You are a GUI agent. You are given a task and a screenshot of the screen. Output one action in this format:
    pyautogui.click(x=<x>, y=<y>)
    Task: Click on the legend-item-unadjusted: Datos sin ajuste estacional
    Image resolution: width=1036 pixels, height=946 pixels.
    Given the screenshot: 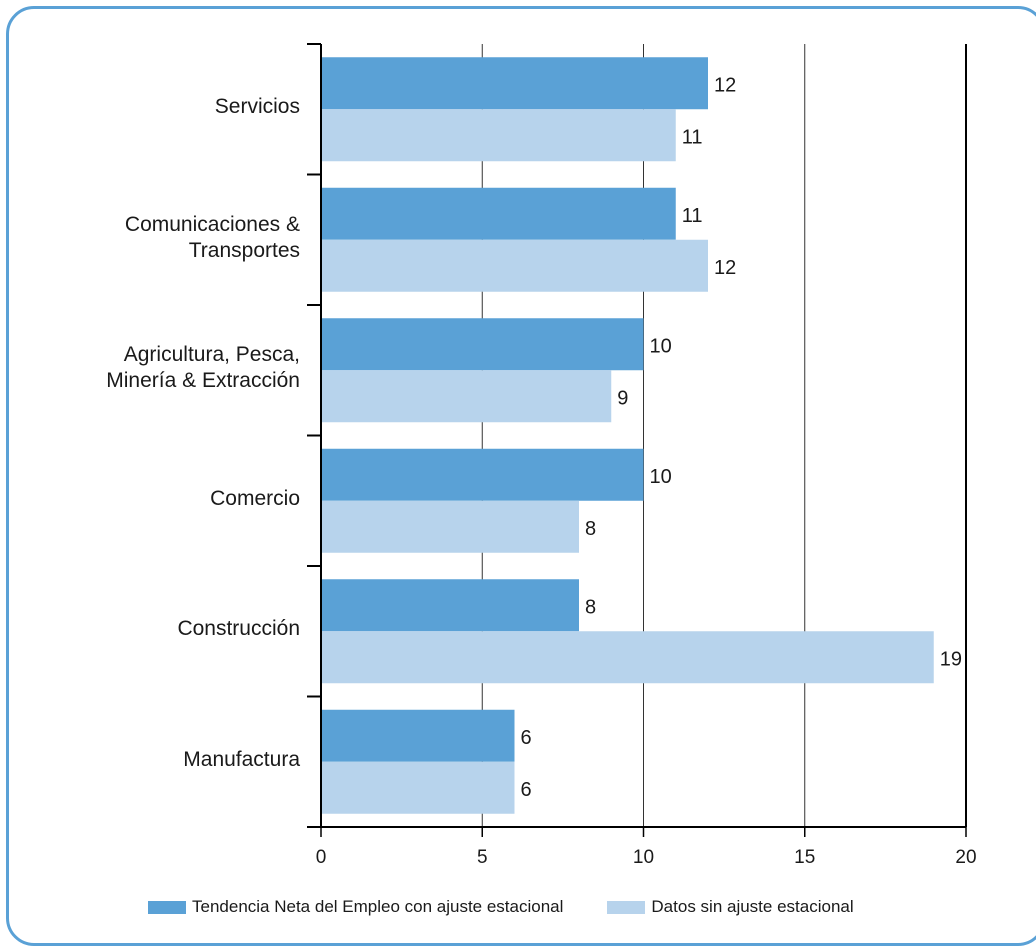 What is the action you would take?
    pyautogui.click(x=730, y=907)
    